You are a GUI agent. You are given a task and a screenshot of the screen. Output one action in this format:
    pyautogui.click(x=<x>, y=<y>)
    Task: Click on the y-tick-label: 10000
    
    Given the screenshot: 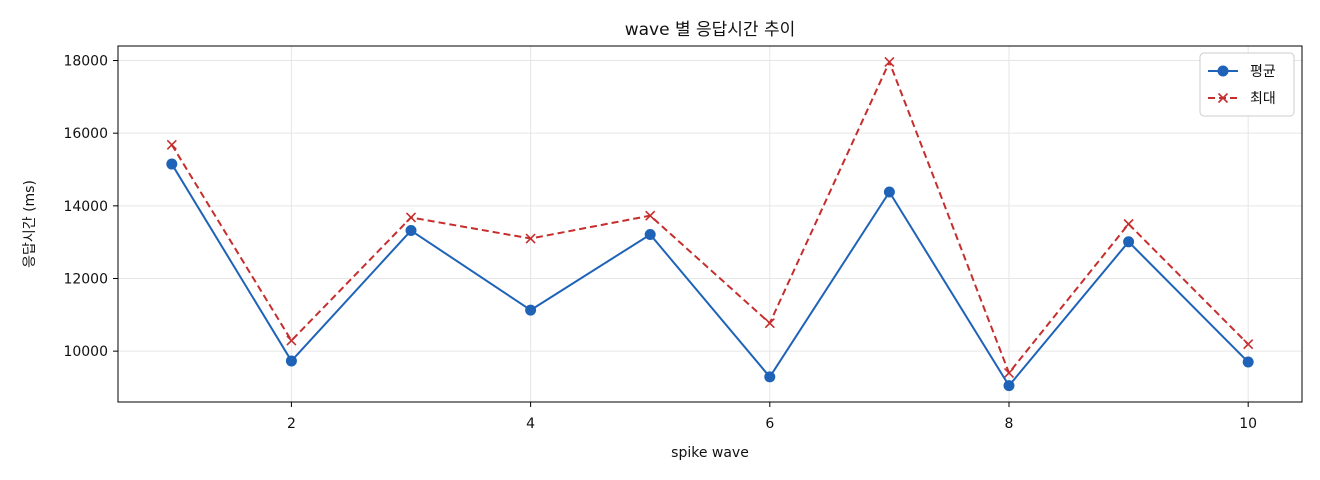 What is the action you would take?
    pyautogui.click(x=85, y=352)
    